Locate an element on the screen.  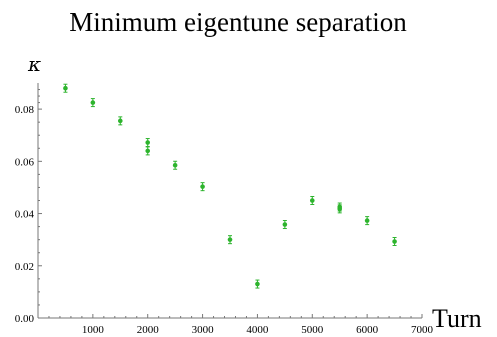
y-tick-label: 0.08 is located at coordinates (25, 110).